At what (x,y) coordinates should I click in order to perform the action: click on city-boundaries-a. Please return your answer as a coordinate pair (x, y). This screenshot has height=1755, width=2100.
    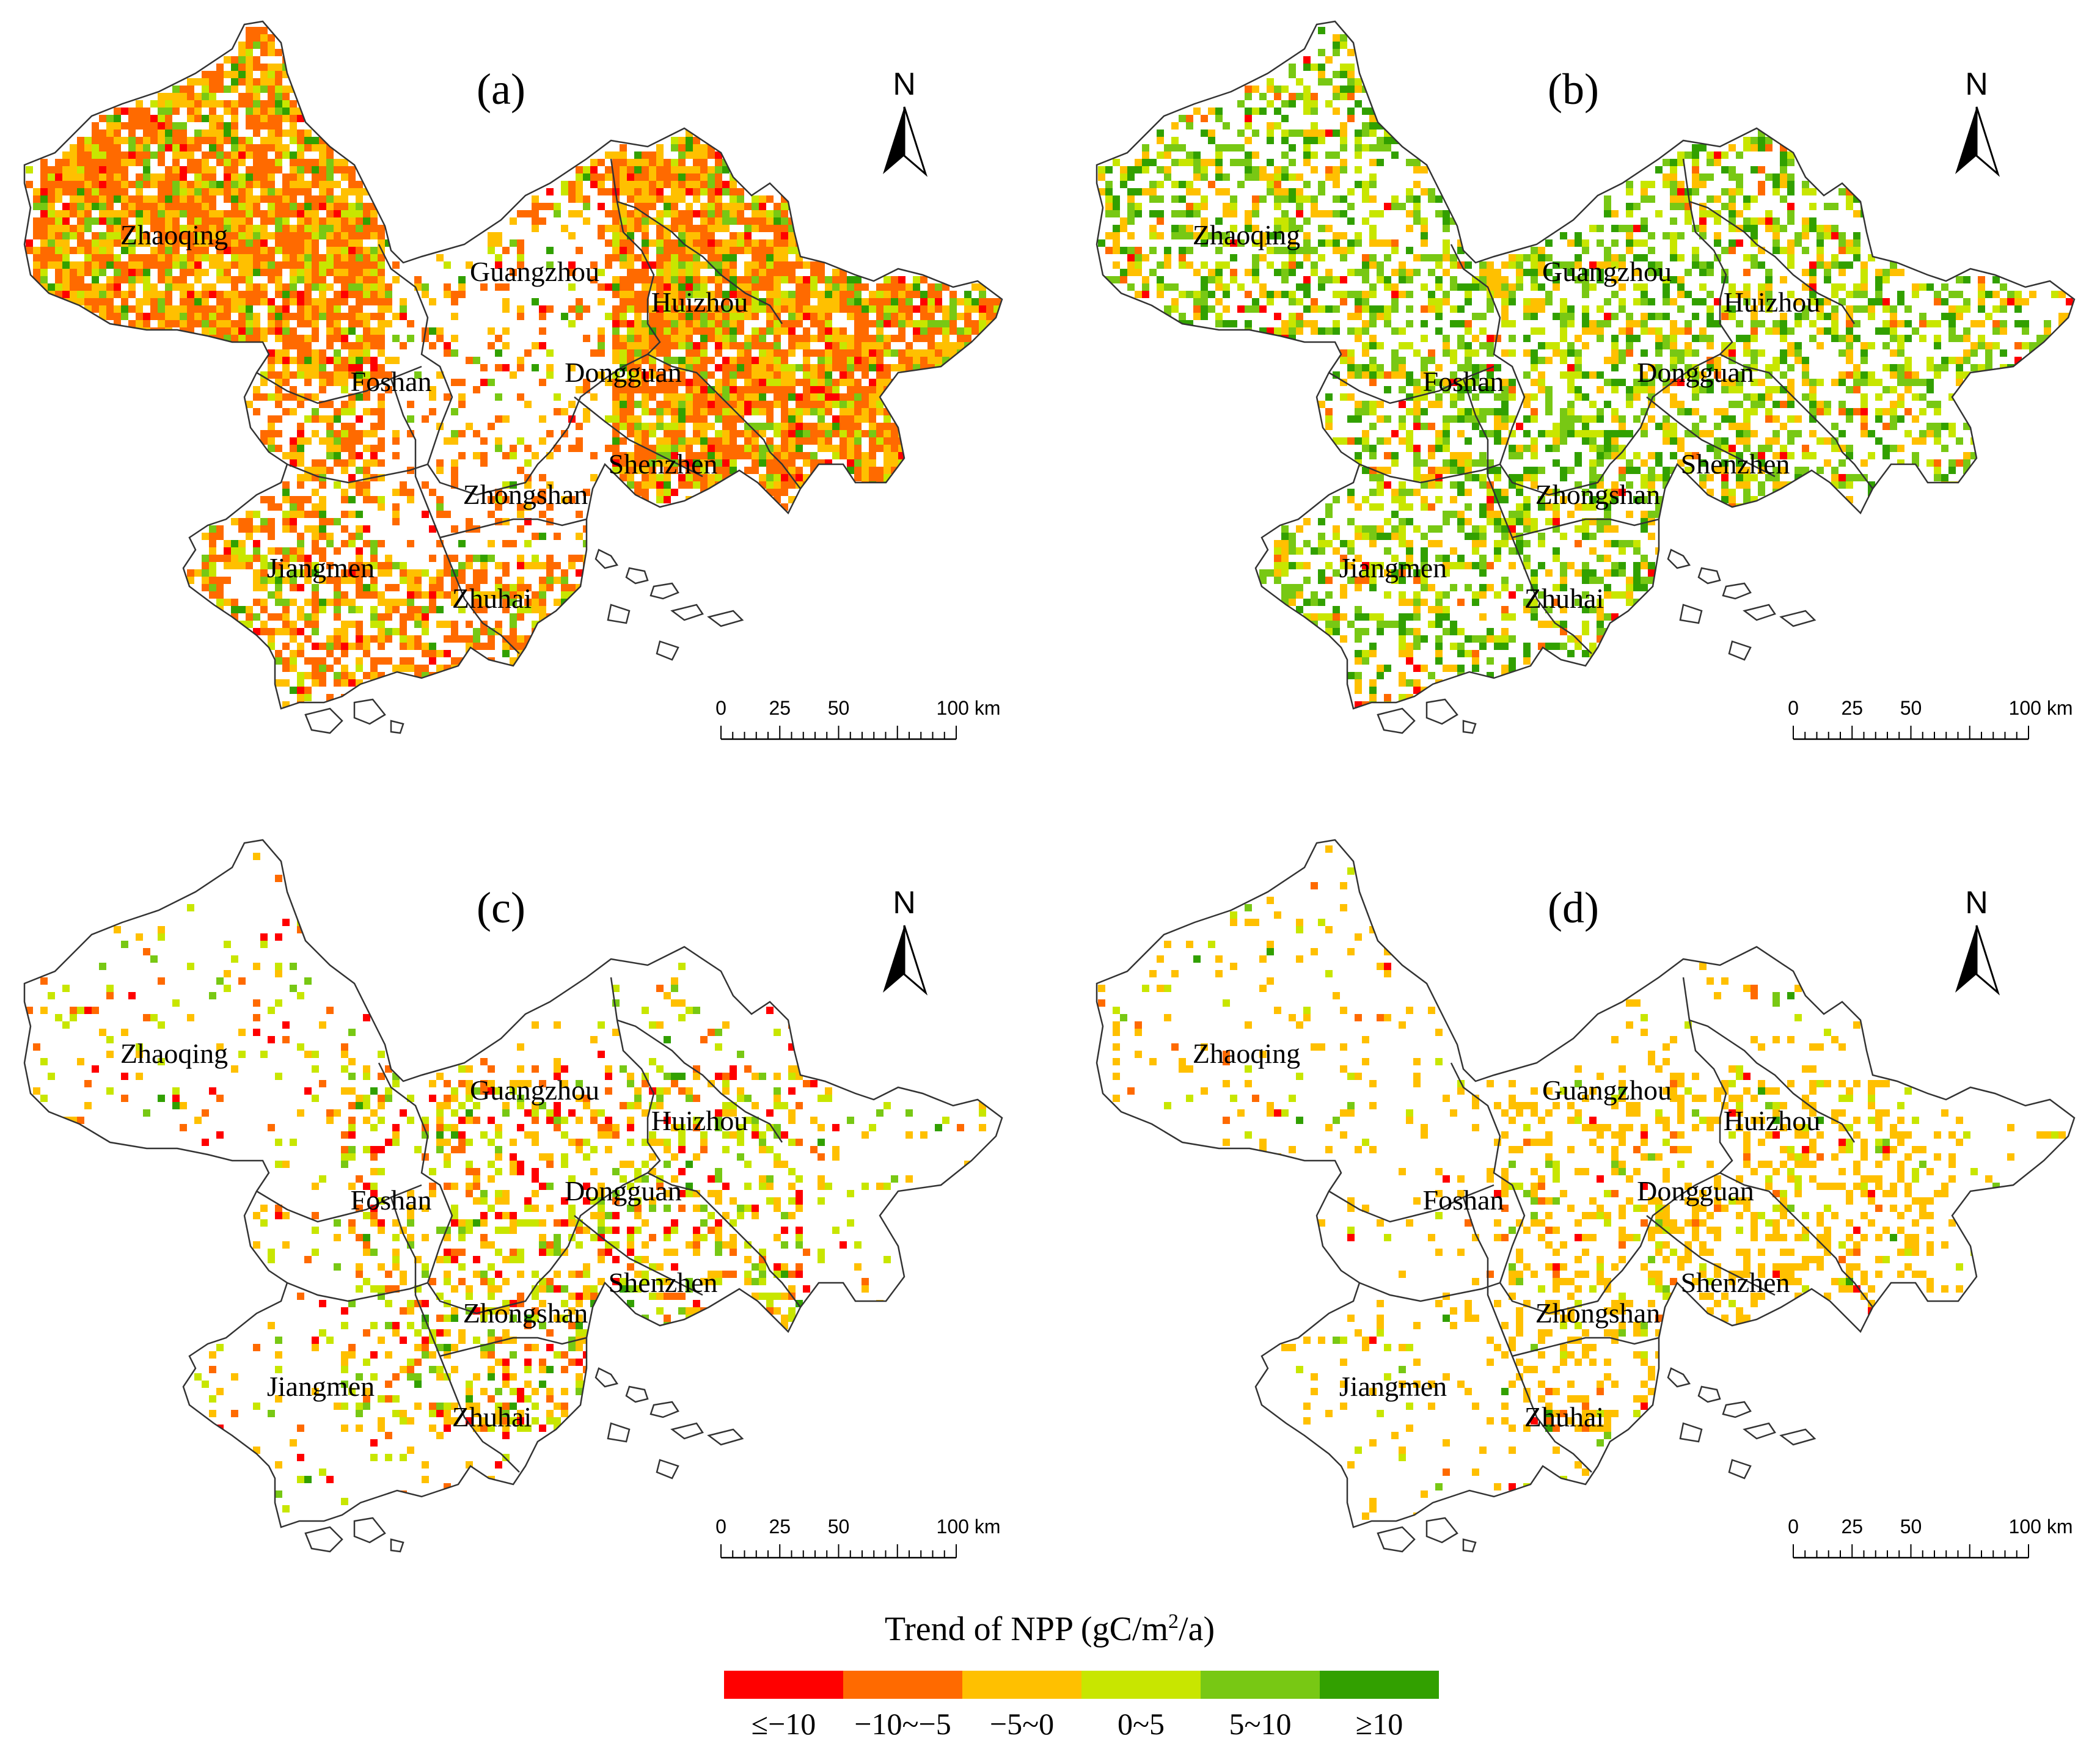
    Looking at the image, I should click on (528, 446).